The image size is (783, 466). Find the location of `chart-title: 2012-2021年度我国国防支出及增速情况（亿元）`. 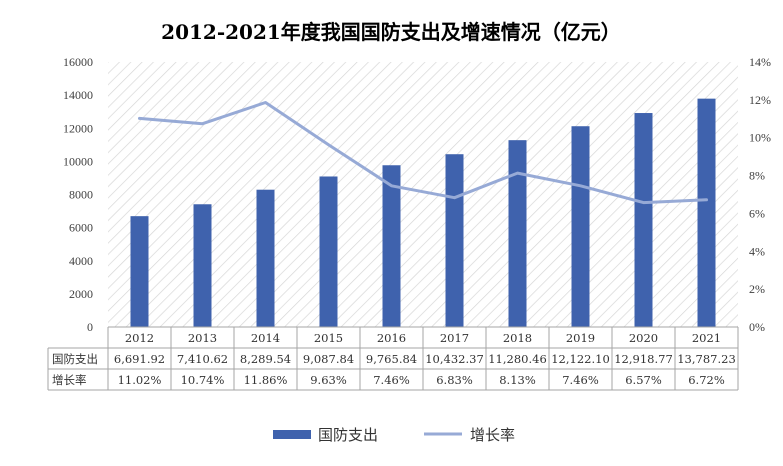

chart-title: 2012-2021年度我国国防支出及增速情况（亿元） is located at coordinates (391, 32).